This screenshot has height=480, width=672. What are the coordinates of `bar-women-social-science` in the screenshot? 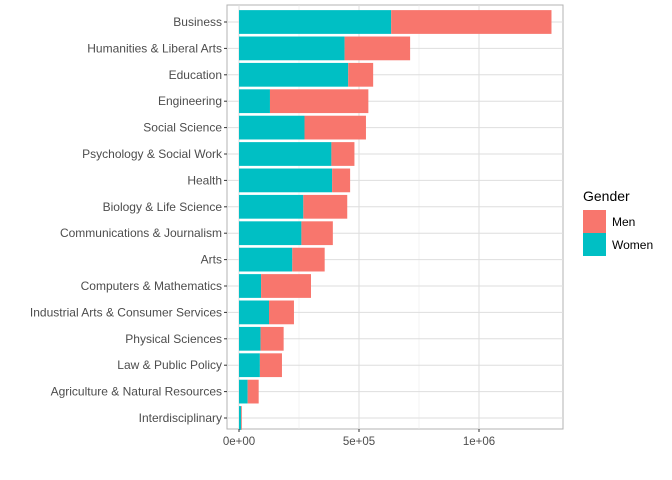 It's located at (272, 127).